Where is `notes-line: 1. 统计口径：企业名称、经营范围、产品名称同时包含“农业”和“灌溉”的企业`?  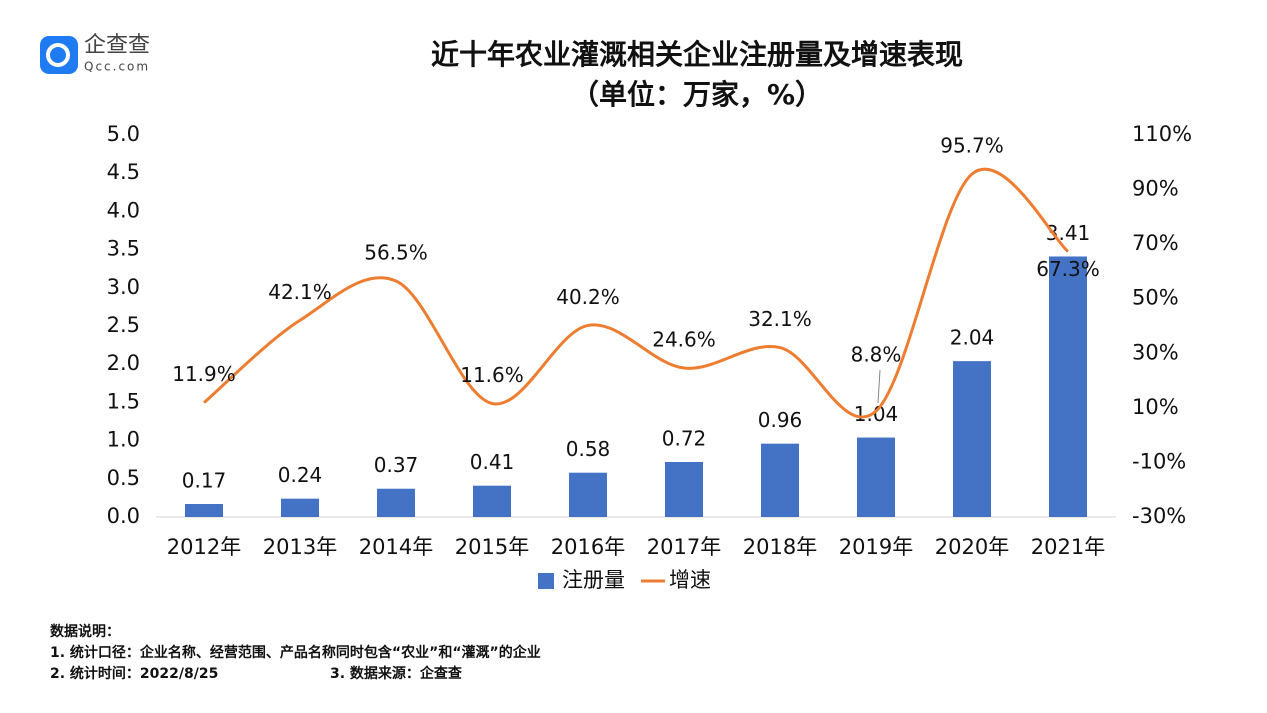
notes-line: 1. 统计口径：企业名称、经营范围、产品名称同时包含“农业”和“灌溉”的企业 is located at coordinates (295, 653).